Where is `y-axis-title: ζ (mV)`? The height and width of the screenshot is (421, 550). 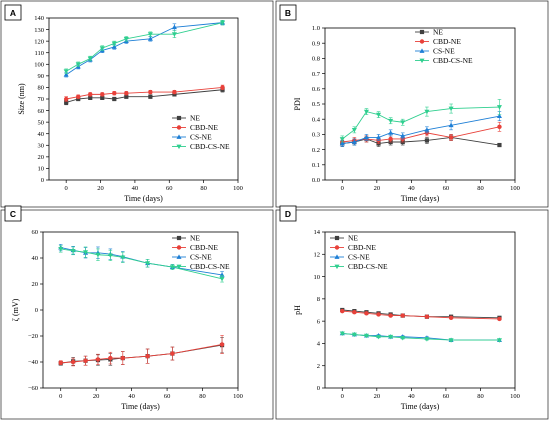 y-axis-title: ζ (mV) is located at coordinates (15, 309).